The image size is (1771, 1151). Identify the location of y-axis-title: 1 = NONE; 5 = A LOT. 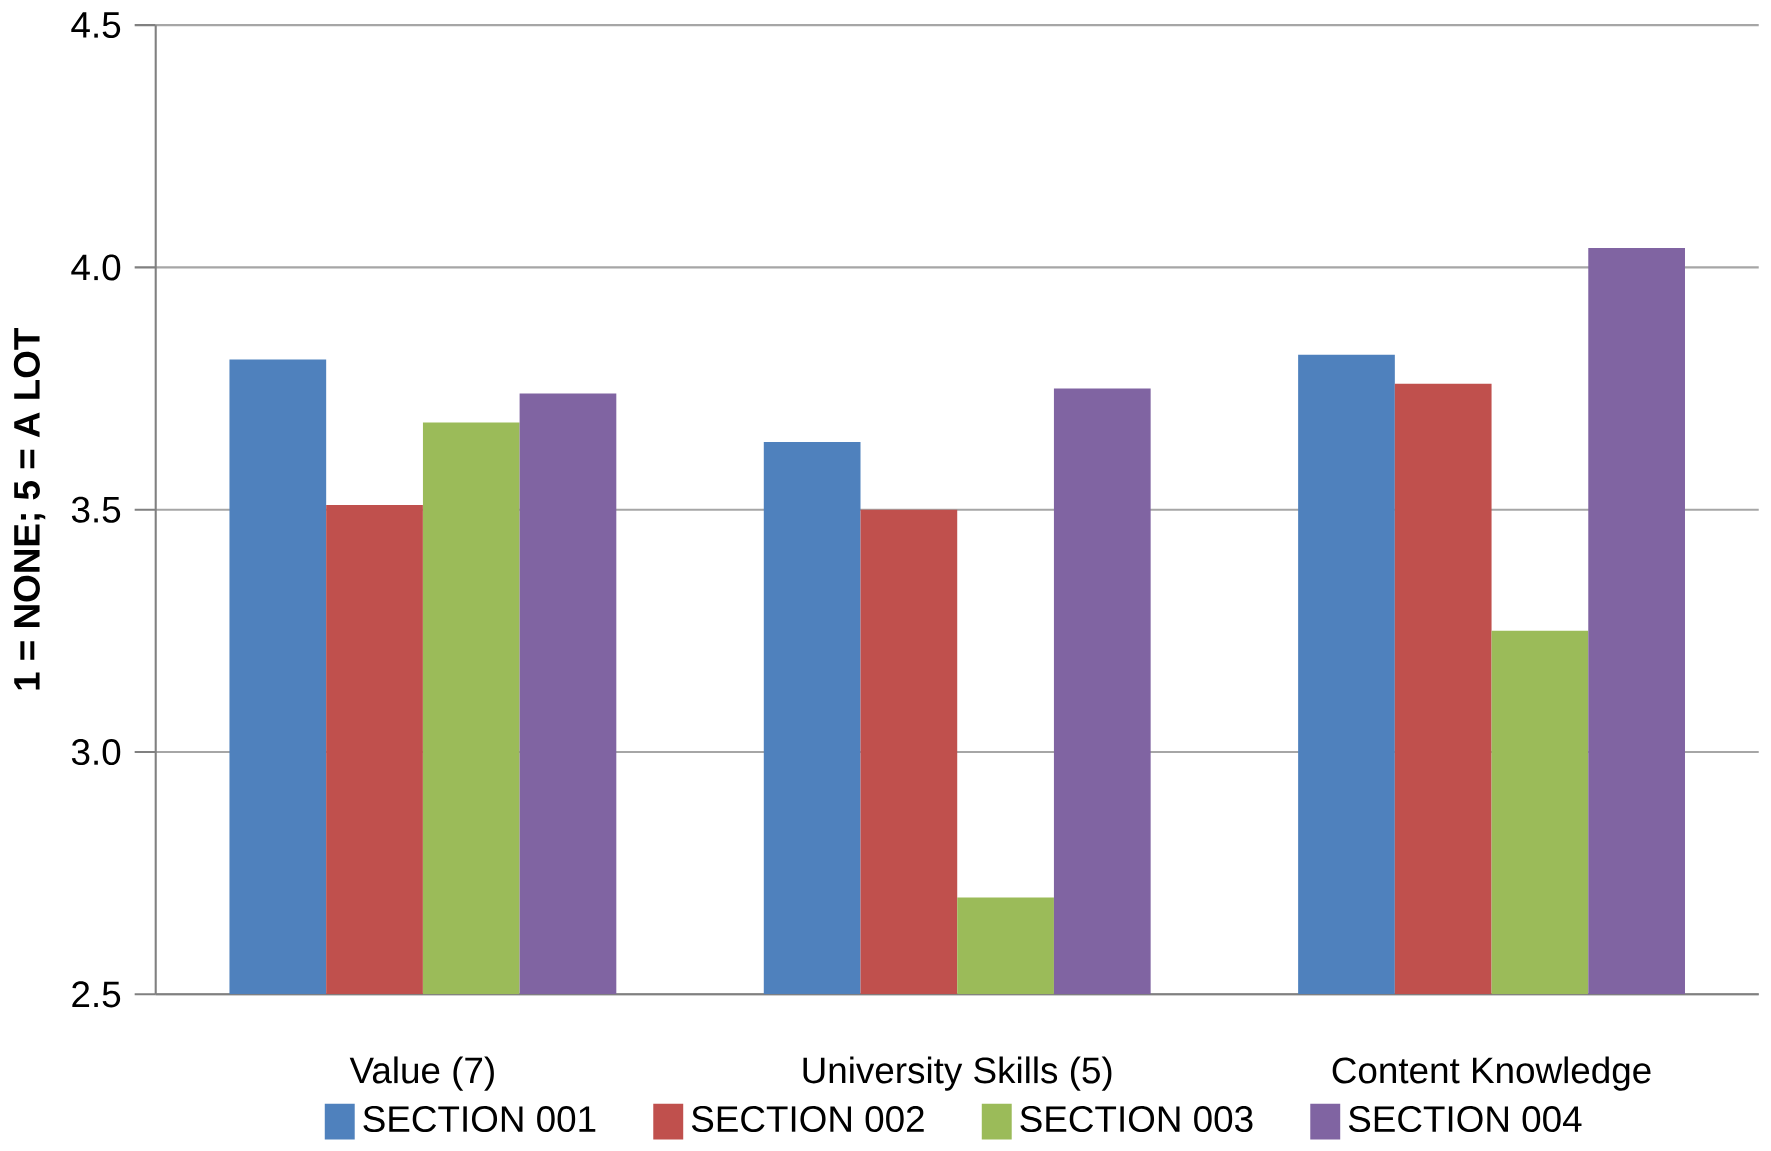
(29, 508).